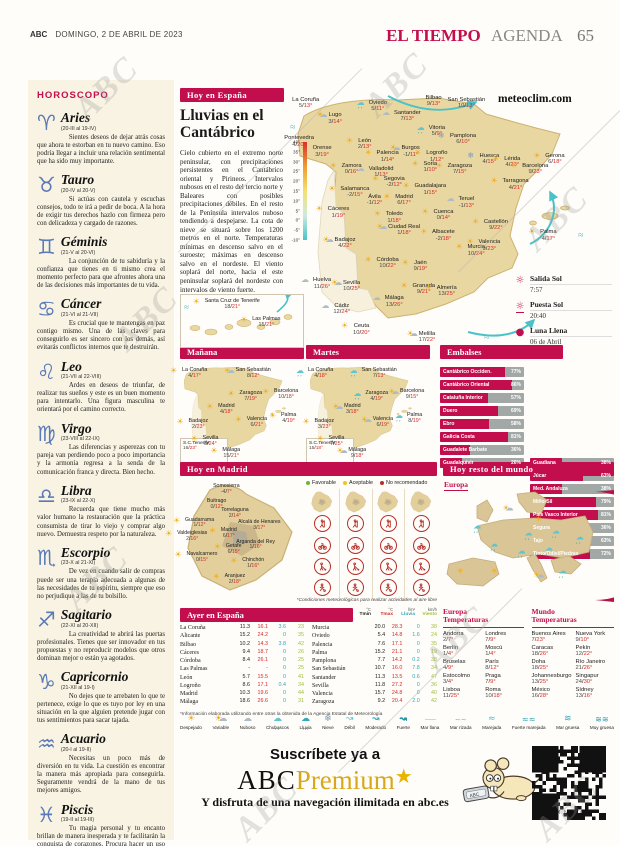 This screenshot has height=846, width=620. I want to click on sun-info-value: 20:40, so click(538, 316).